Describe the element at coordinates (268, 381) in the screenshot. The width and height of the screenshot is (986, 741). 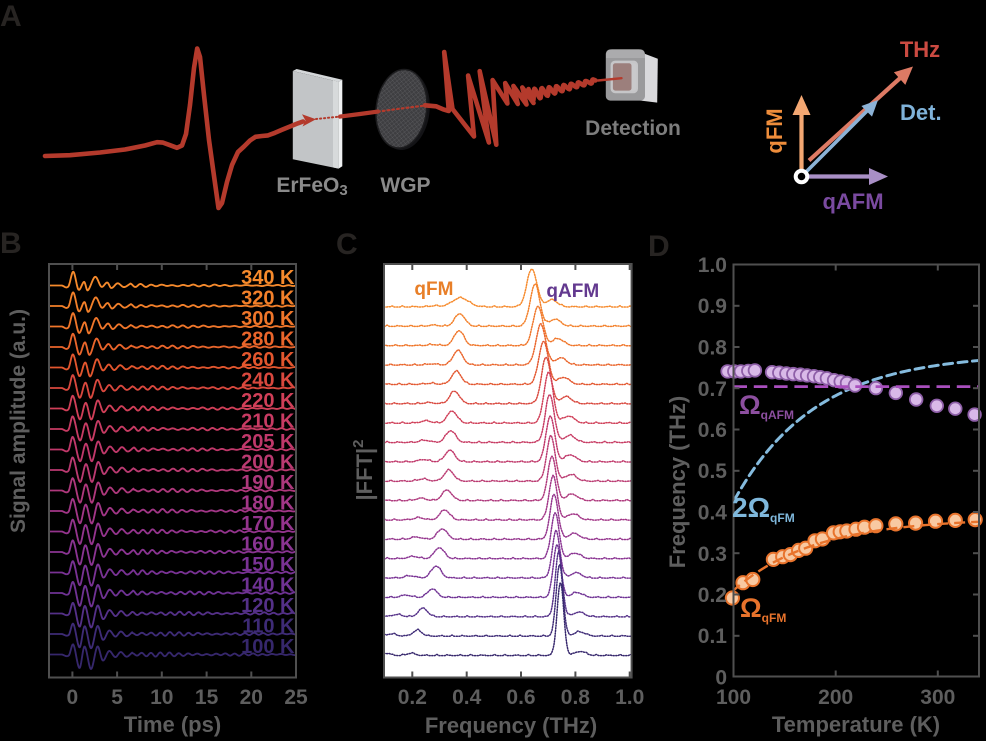
I see `svg-text: 240 K` at that location.